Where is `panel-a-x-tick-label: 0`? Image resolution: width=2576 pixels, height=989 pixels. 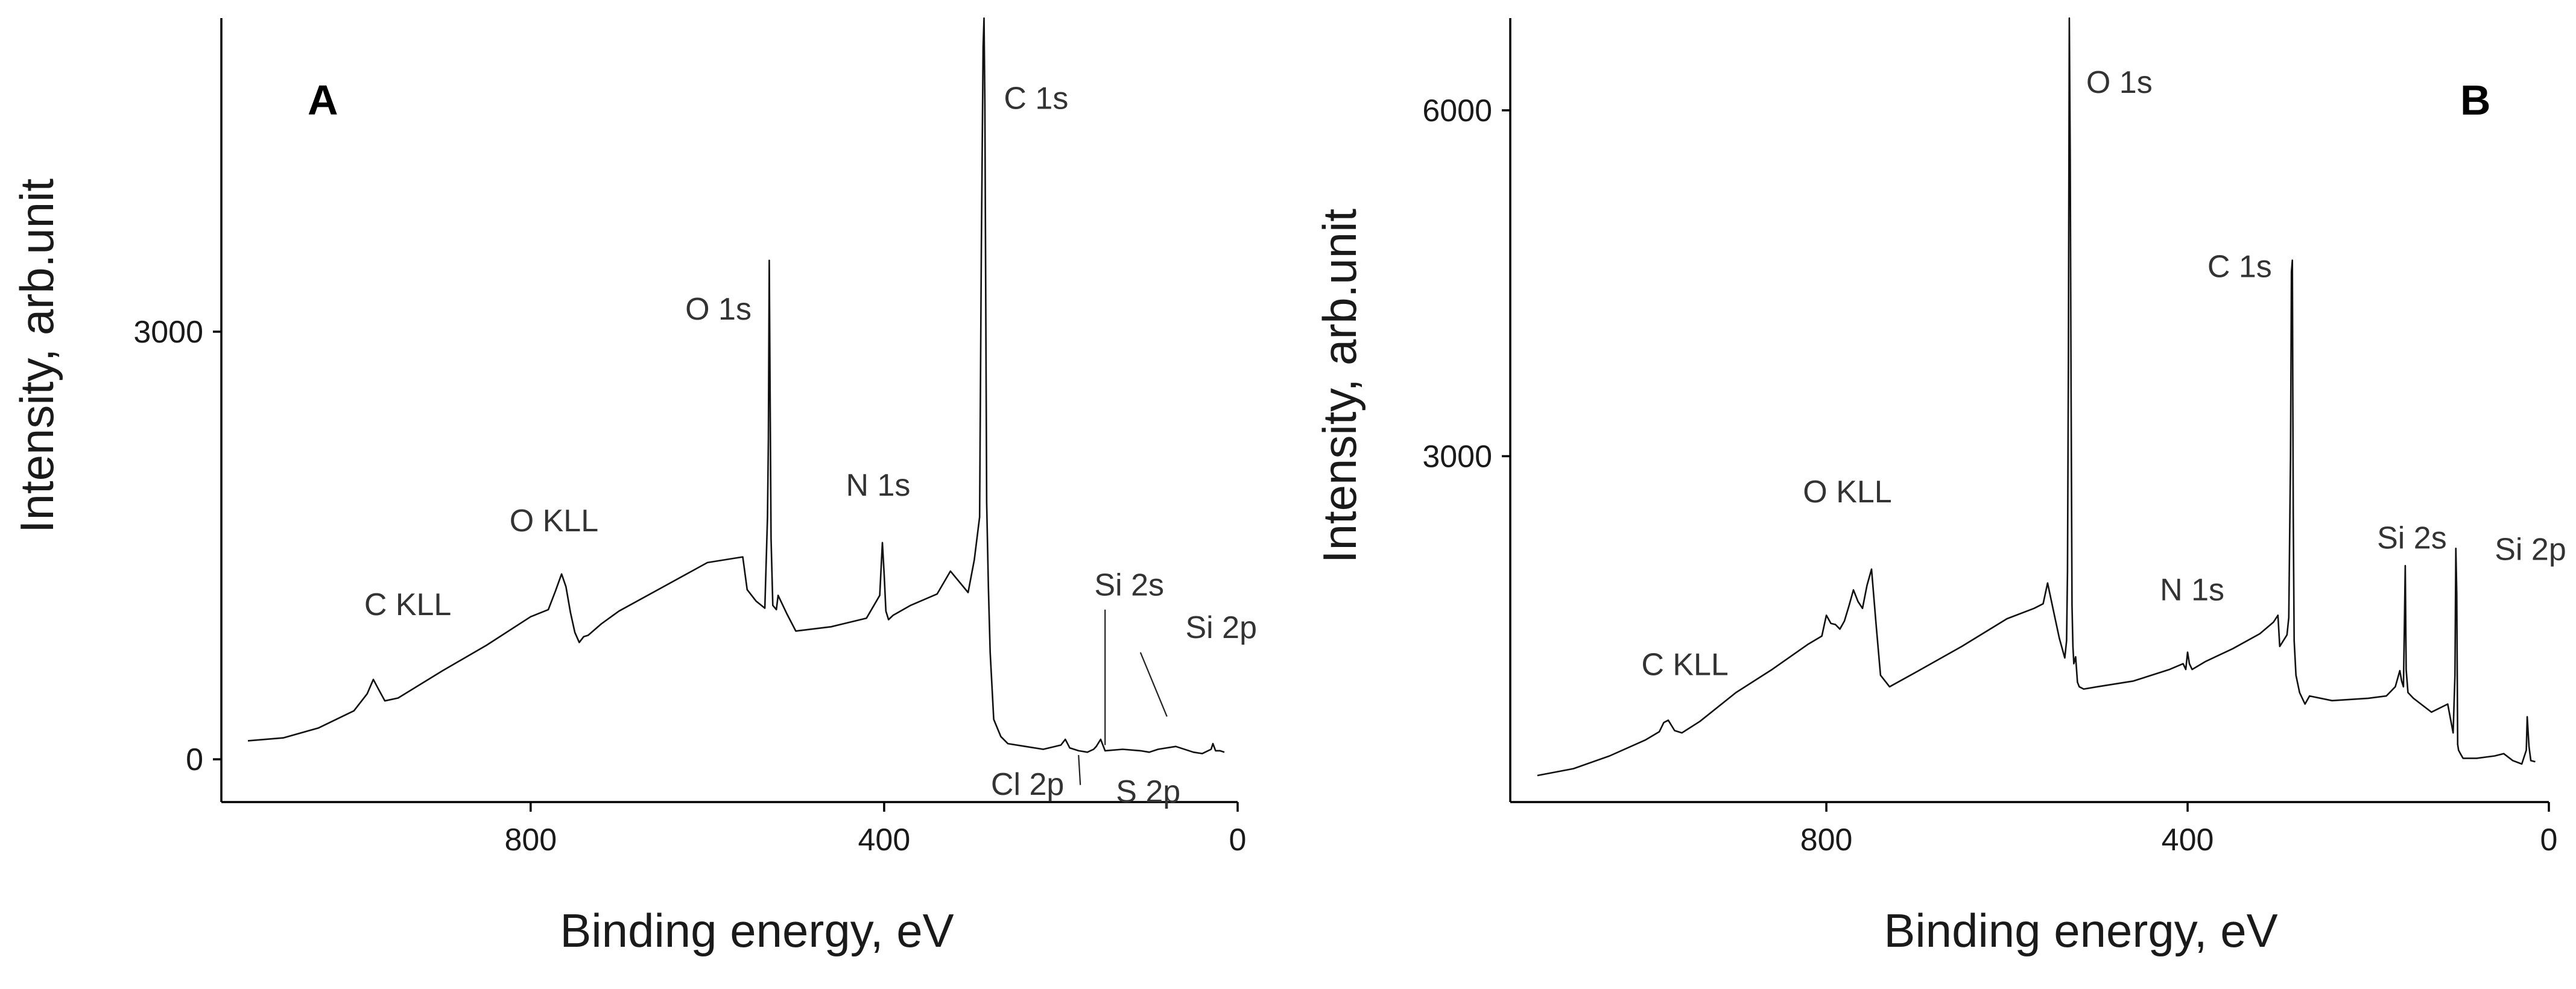
panel-a-x-tick-label: 0 is located at coordinates (1238, 840).